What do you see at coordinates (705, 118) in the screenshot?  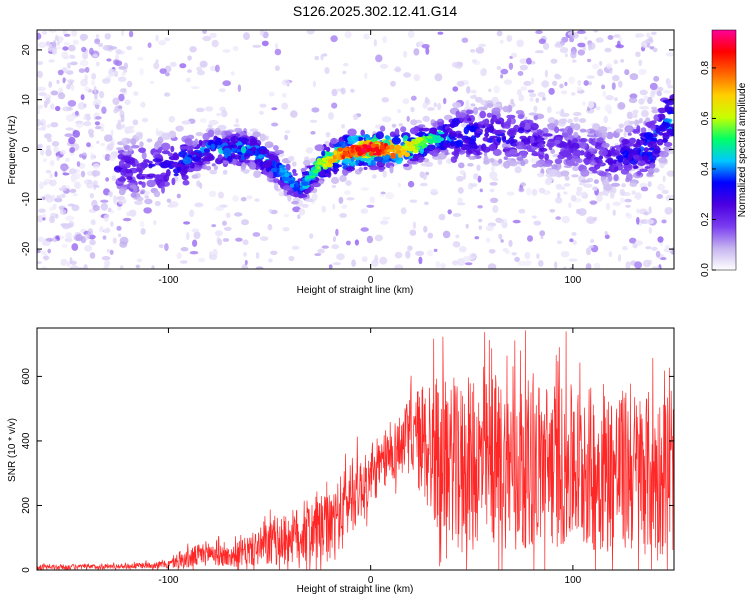 I see `colorbar-tick-label: 0.6` at bounding box center [705, 118].